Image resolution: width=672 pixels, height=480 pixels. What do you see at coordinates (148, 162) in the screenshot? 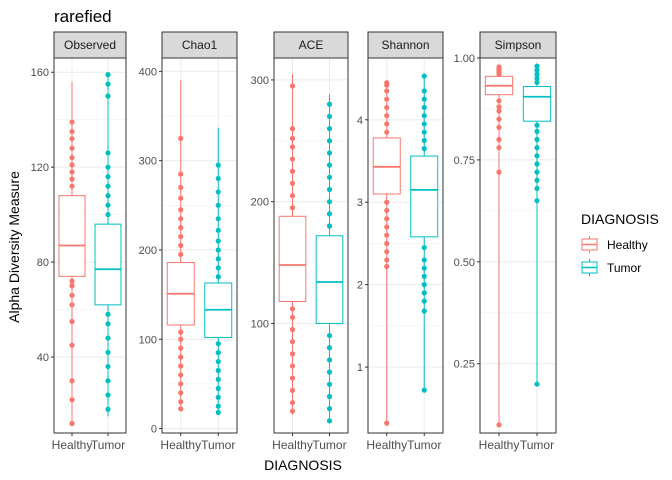
I see `y-tick-label: 300` at bounding box center [148, 162].